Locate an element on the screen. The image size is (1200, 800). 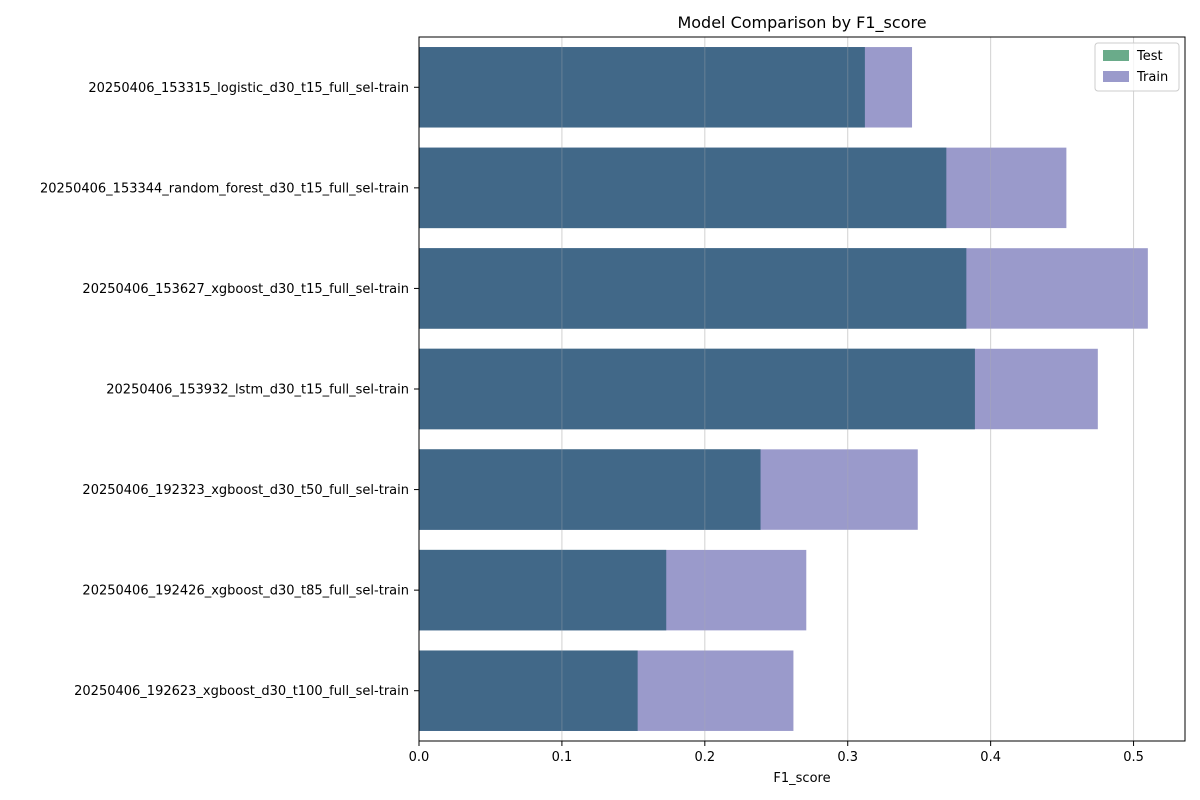
legend-label-train: Train is located at coordinates (1152, 77).